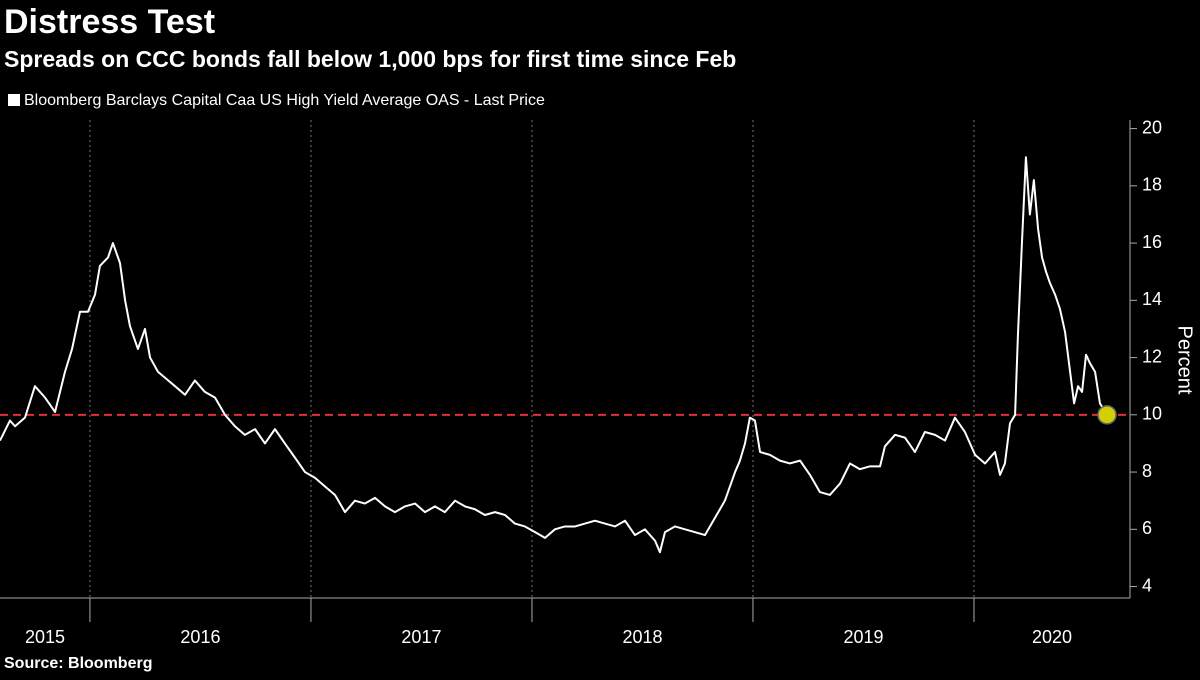 This screenshot has width=1200, height=680. Describe the element at coordinates (200, 637) in the screenshot. I see `x-tick-label: 2016` at that location.